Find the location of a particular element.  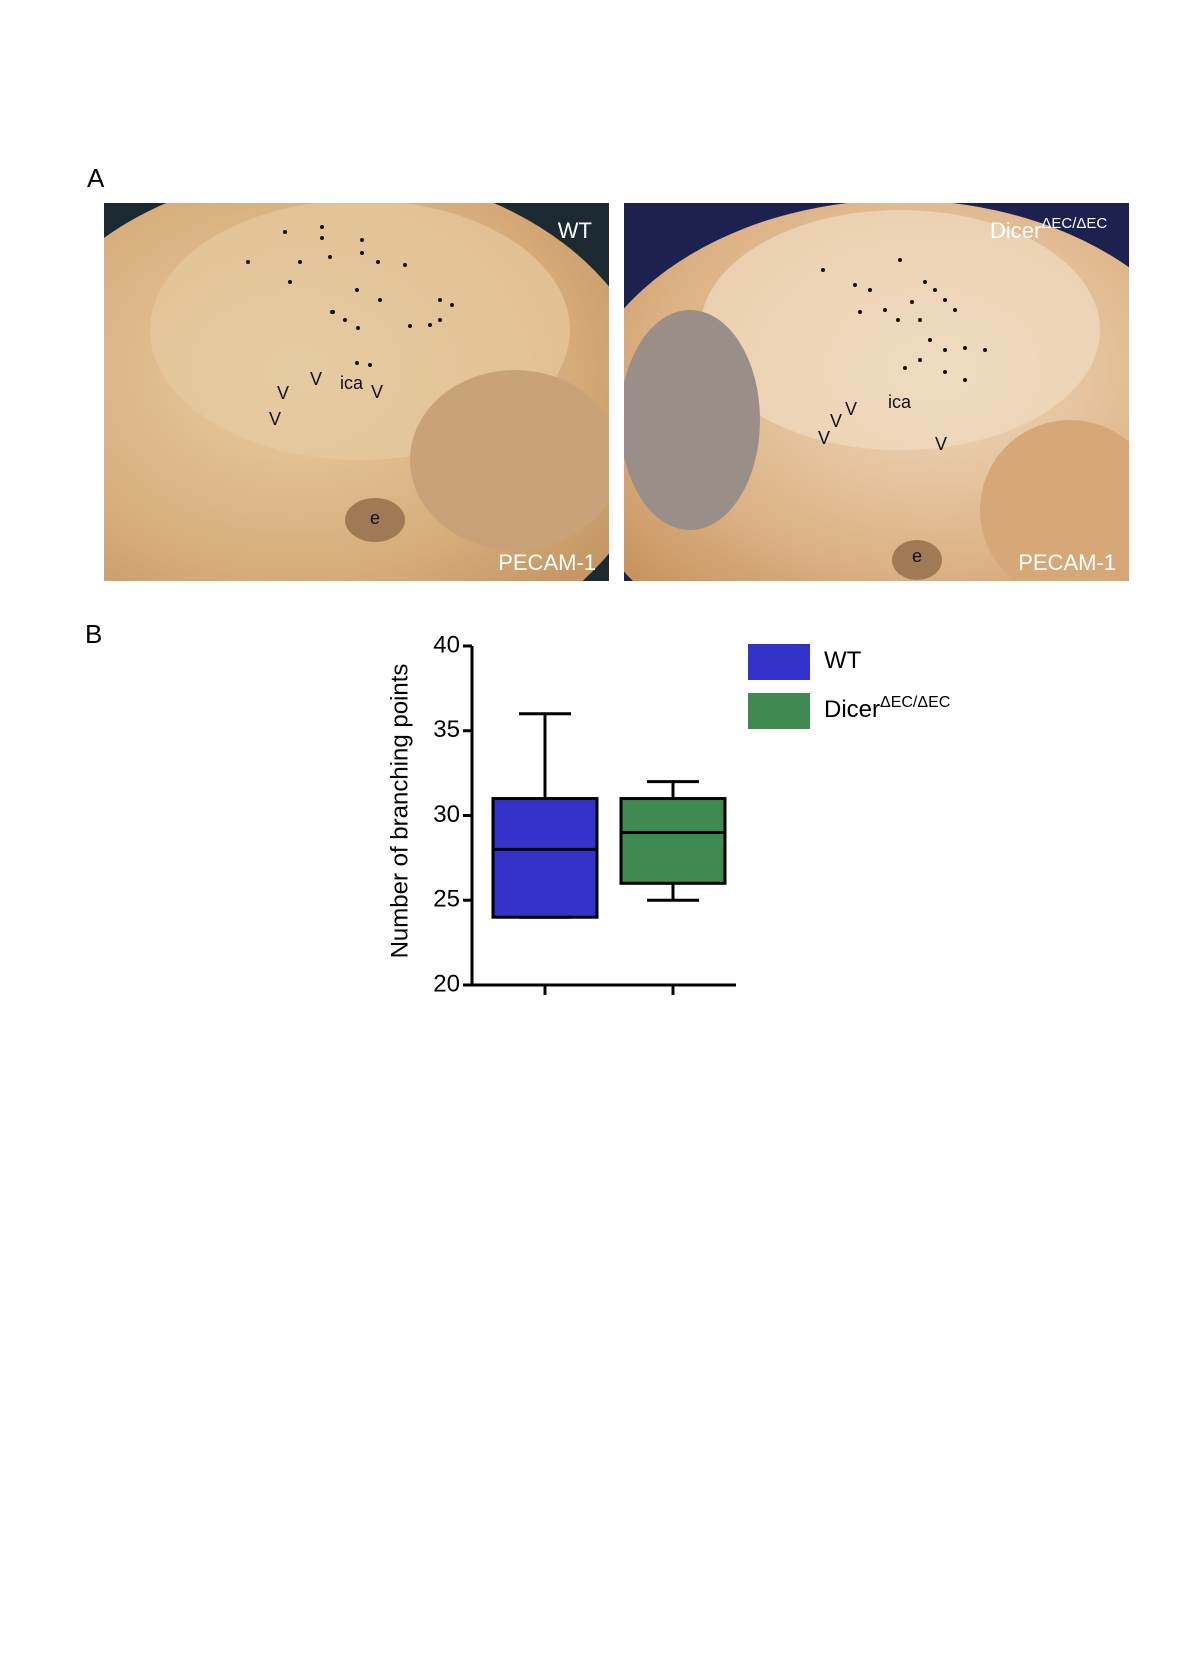

micrograph-dicer is located at coordinates (876, 392).